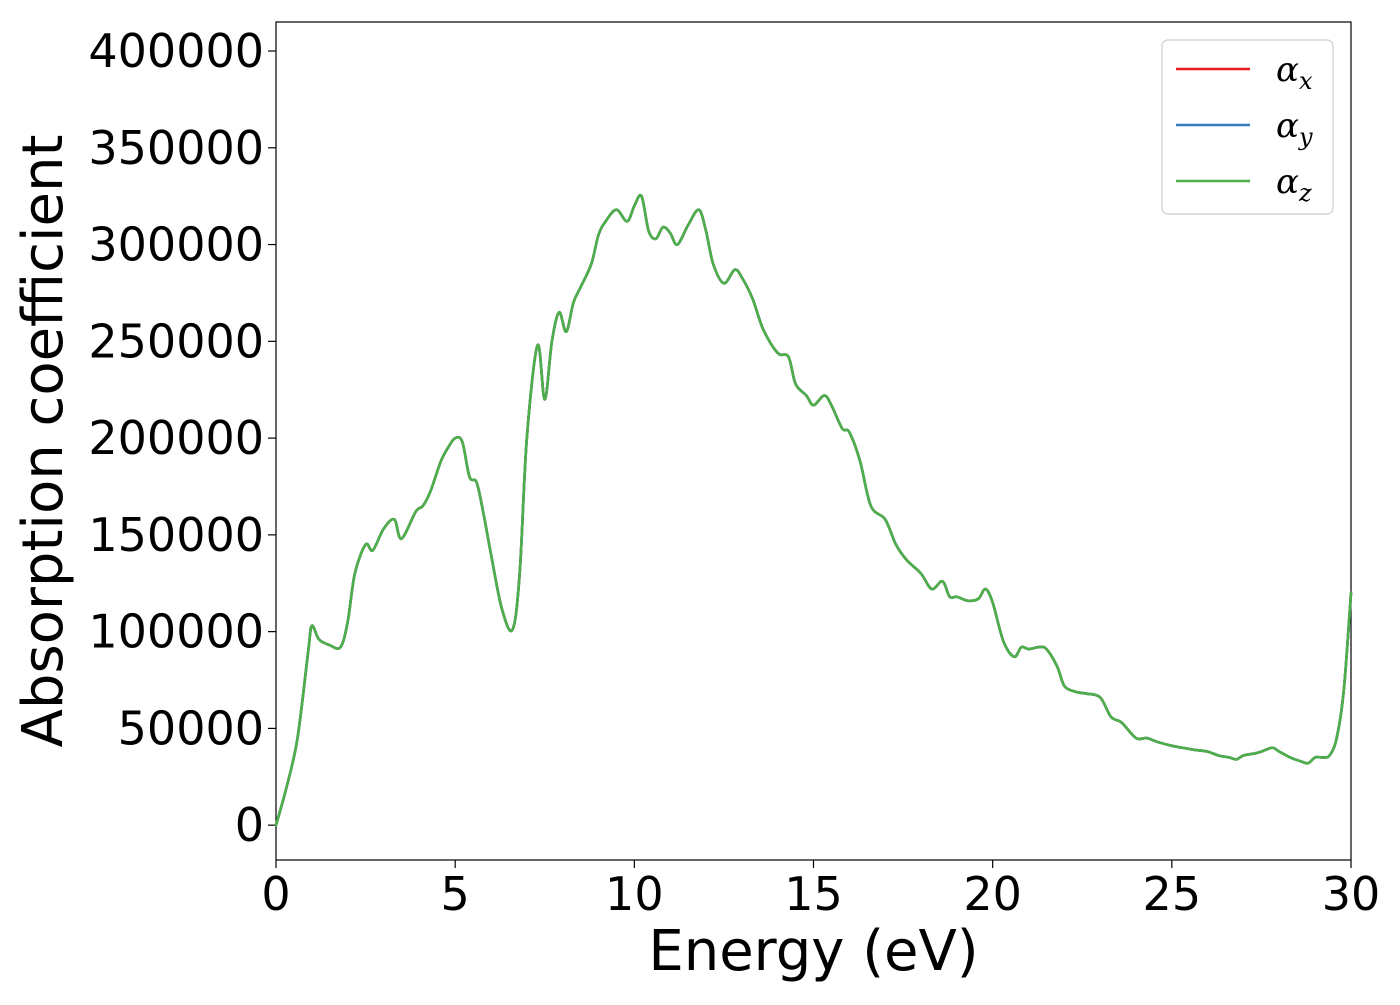  I want to click on x-tick-label: 10, so click(634, 894).